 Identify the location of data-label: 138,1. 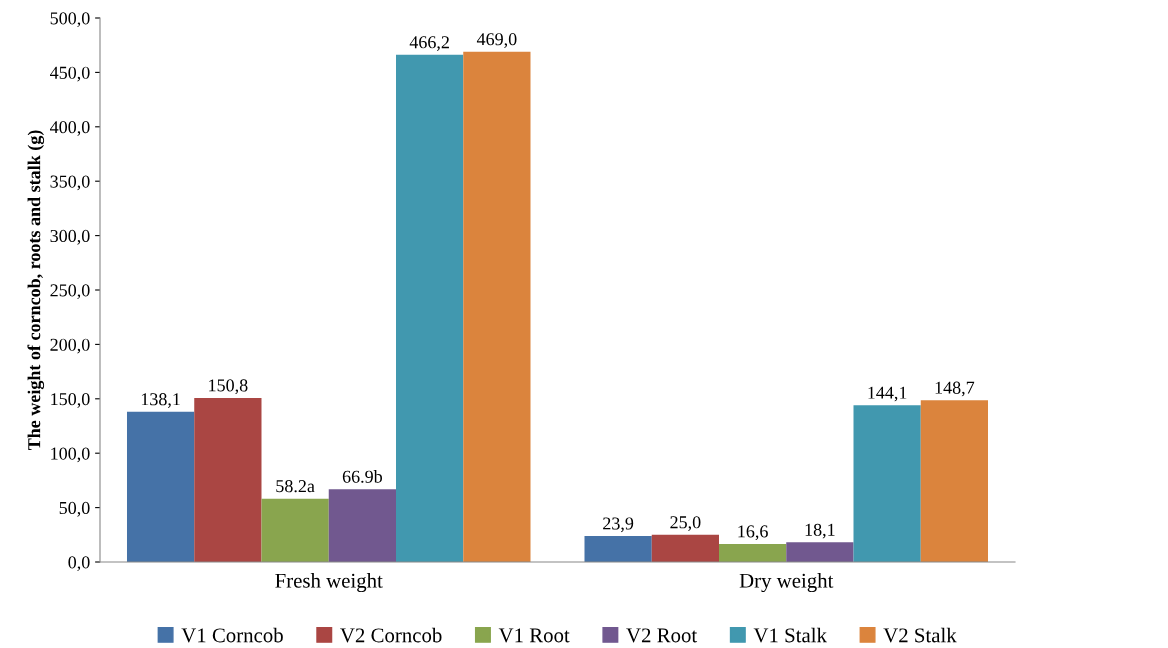
(160, 400).